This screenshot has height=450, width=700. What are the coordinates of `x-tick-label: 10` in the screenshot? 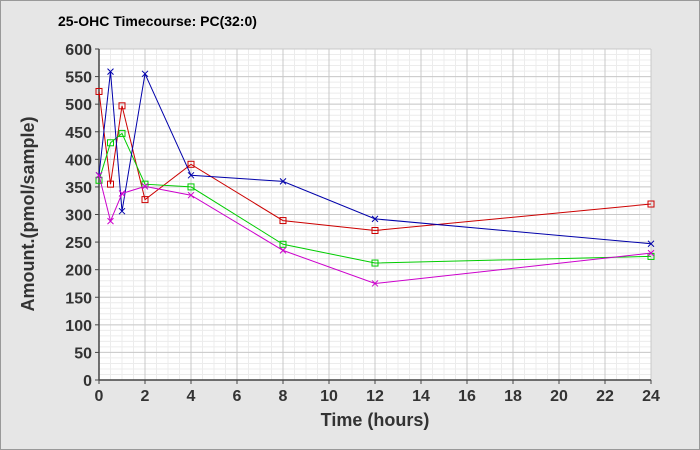 It's located at (329, 396).